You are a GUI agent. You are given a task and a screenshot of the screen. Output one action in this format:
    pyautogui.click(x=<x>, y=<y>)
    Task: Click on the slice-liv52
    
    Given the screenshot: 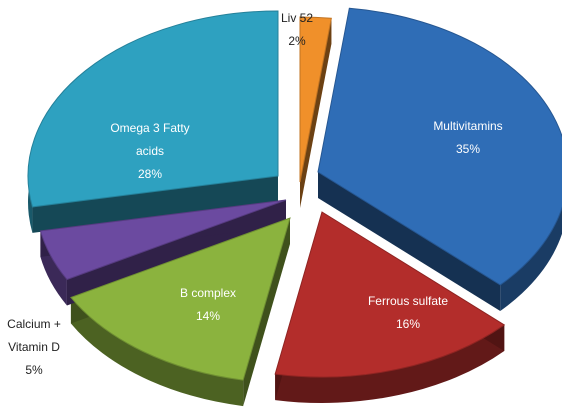 What is the action you would take?
    pyautogui.click(x=315, y=99)
    